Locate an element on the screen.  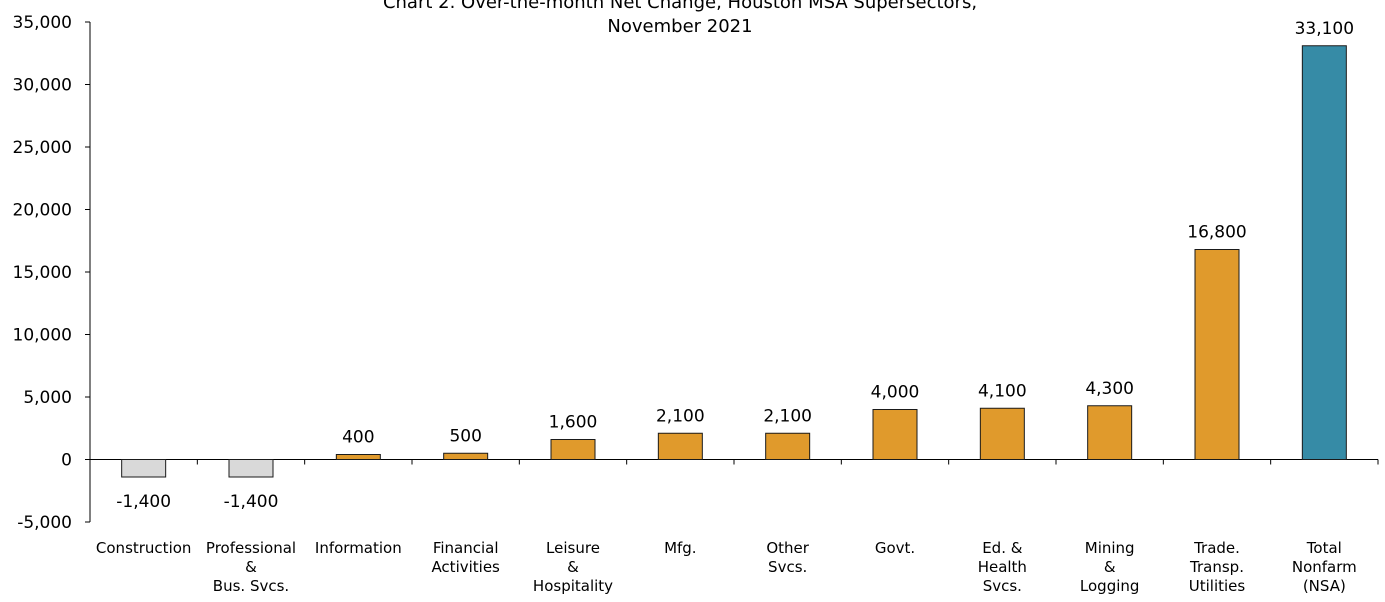
y-tick-label: 10,000 is located at coordinates (42, 336).